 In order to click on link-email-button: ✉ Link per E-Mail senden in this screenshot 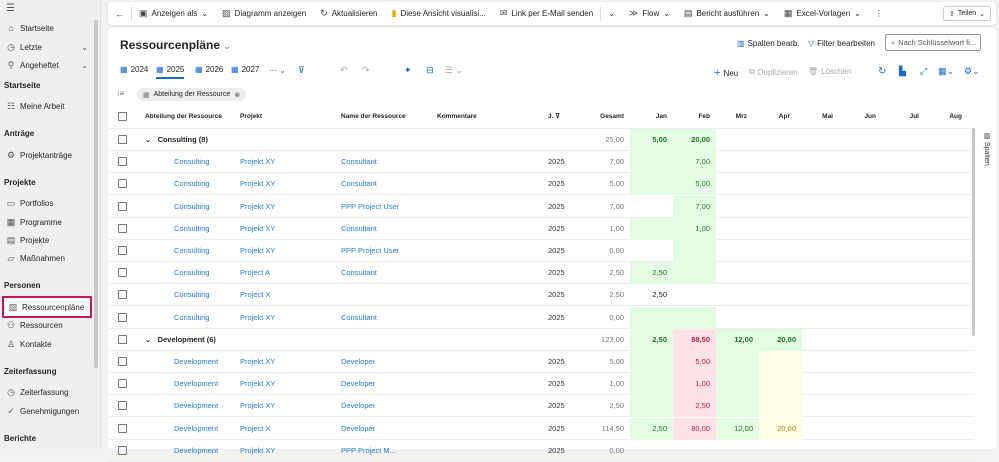, I will do `click(546, 13)`.